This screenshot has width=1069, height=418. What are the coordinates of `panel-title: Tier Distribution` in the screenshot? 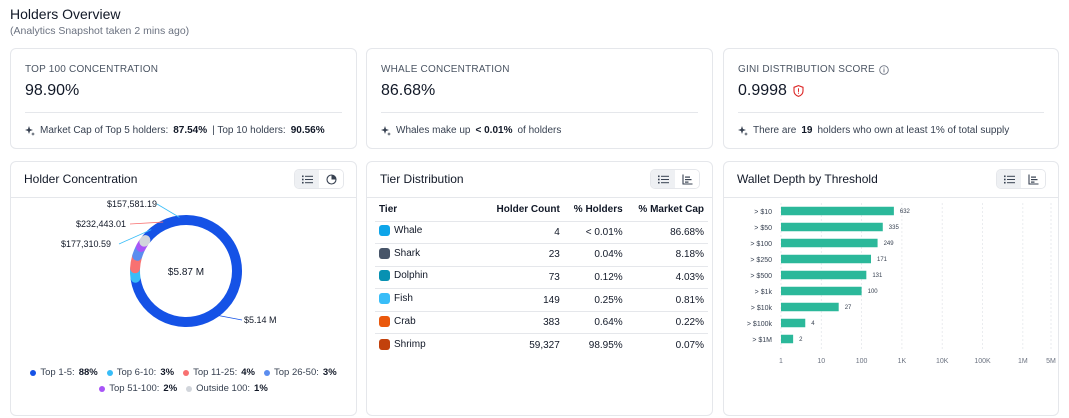 It's located at (422, 179).